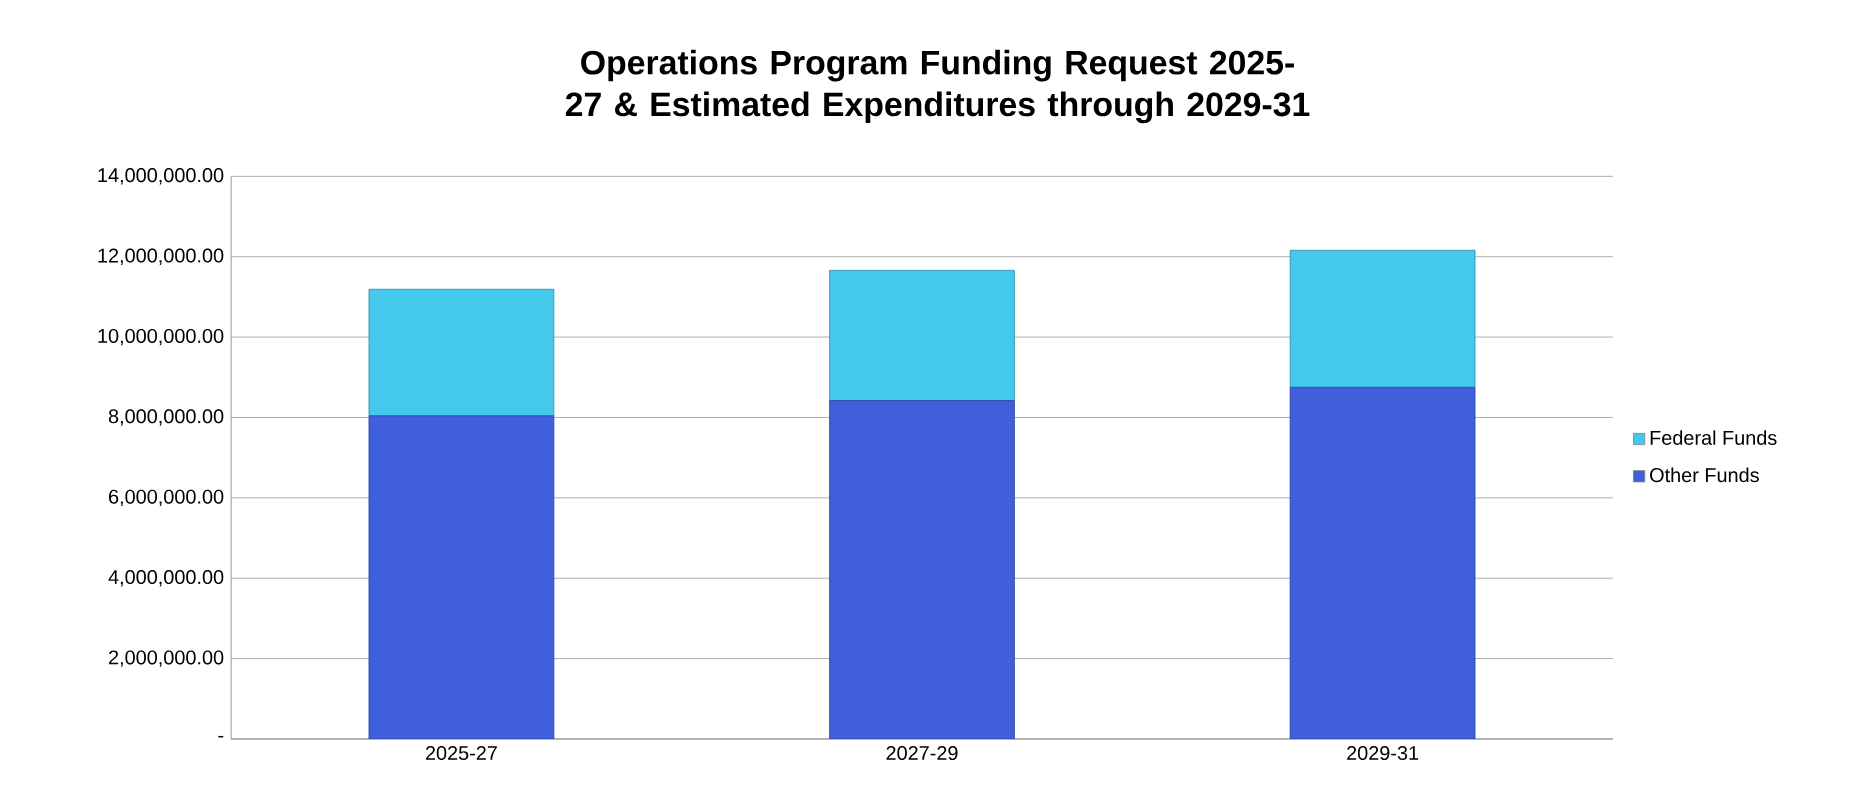  I want to click on x-tick-label: 2027-29, so click(922, 752).